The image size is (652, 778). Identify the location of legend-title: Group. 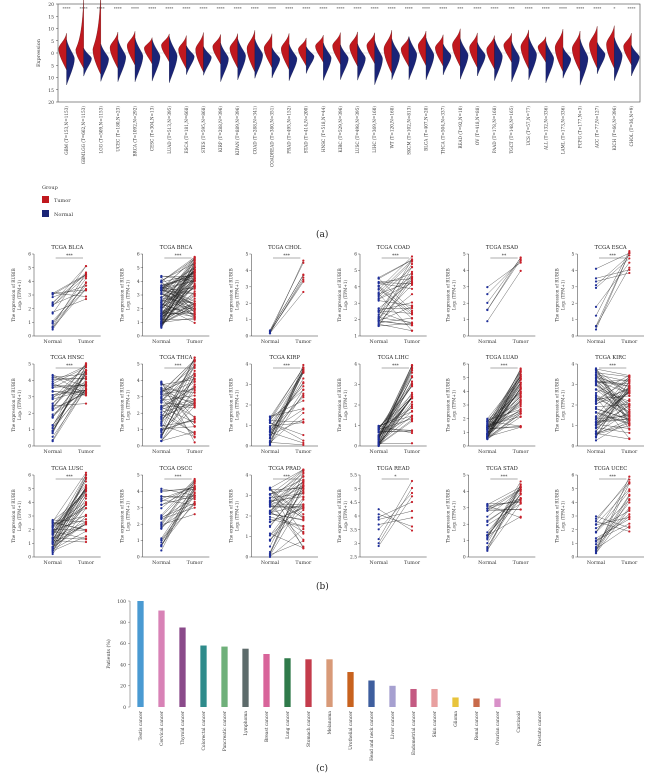
(50, 188).